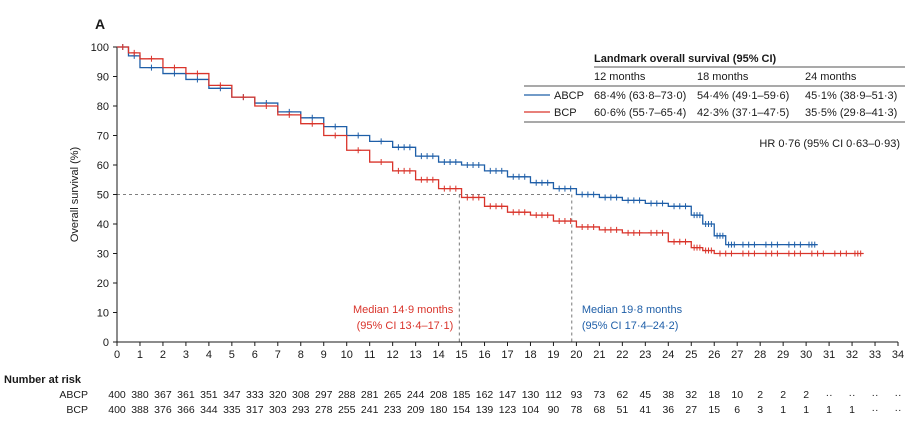  What do you see at coordinates (140, 410) in the screenshot?
I see `risk-value-bcp: 388` at bounding box center [140, 410].